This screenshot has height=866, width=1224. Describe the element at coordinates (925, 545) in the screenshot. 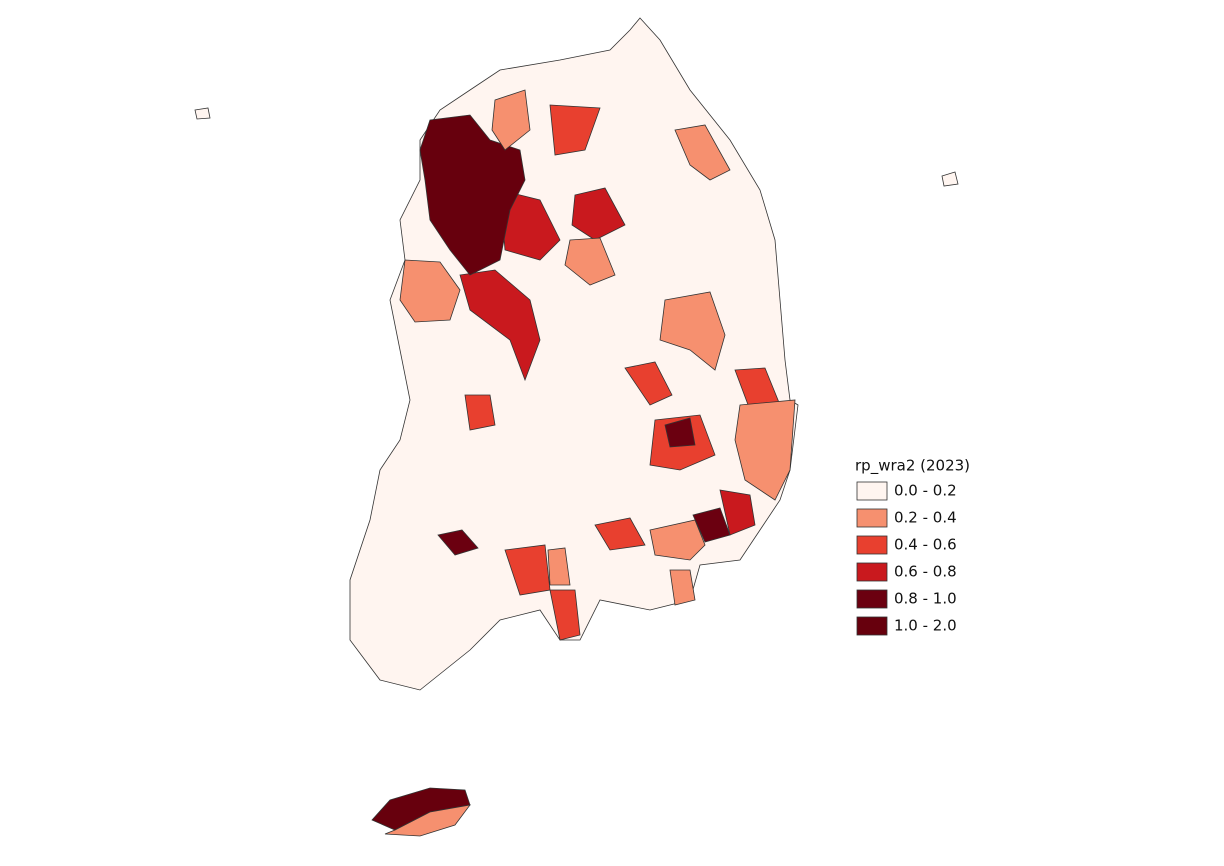

I see `legend-label: 0.4 - 0.6` at that location.